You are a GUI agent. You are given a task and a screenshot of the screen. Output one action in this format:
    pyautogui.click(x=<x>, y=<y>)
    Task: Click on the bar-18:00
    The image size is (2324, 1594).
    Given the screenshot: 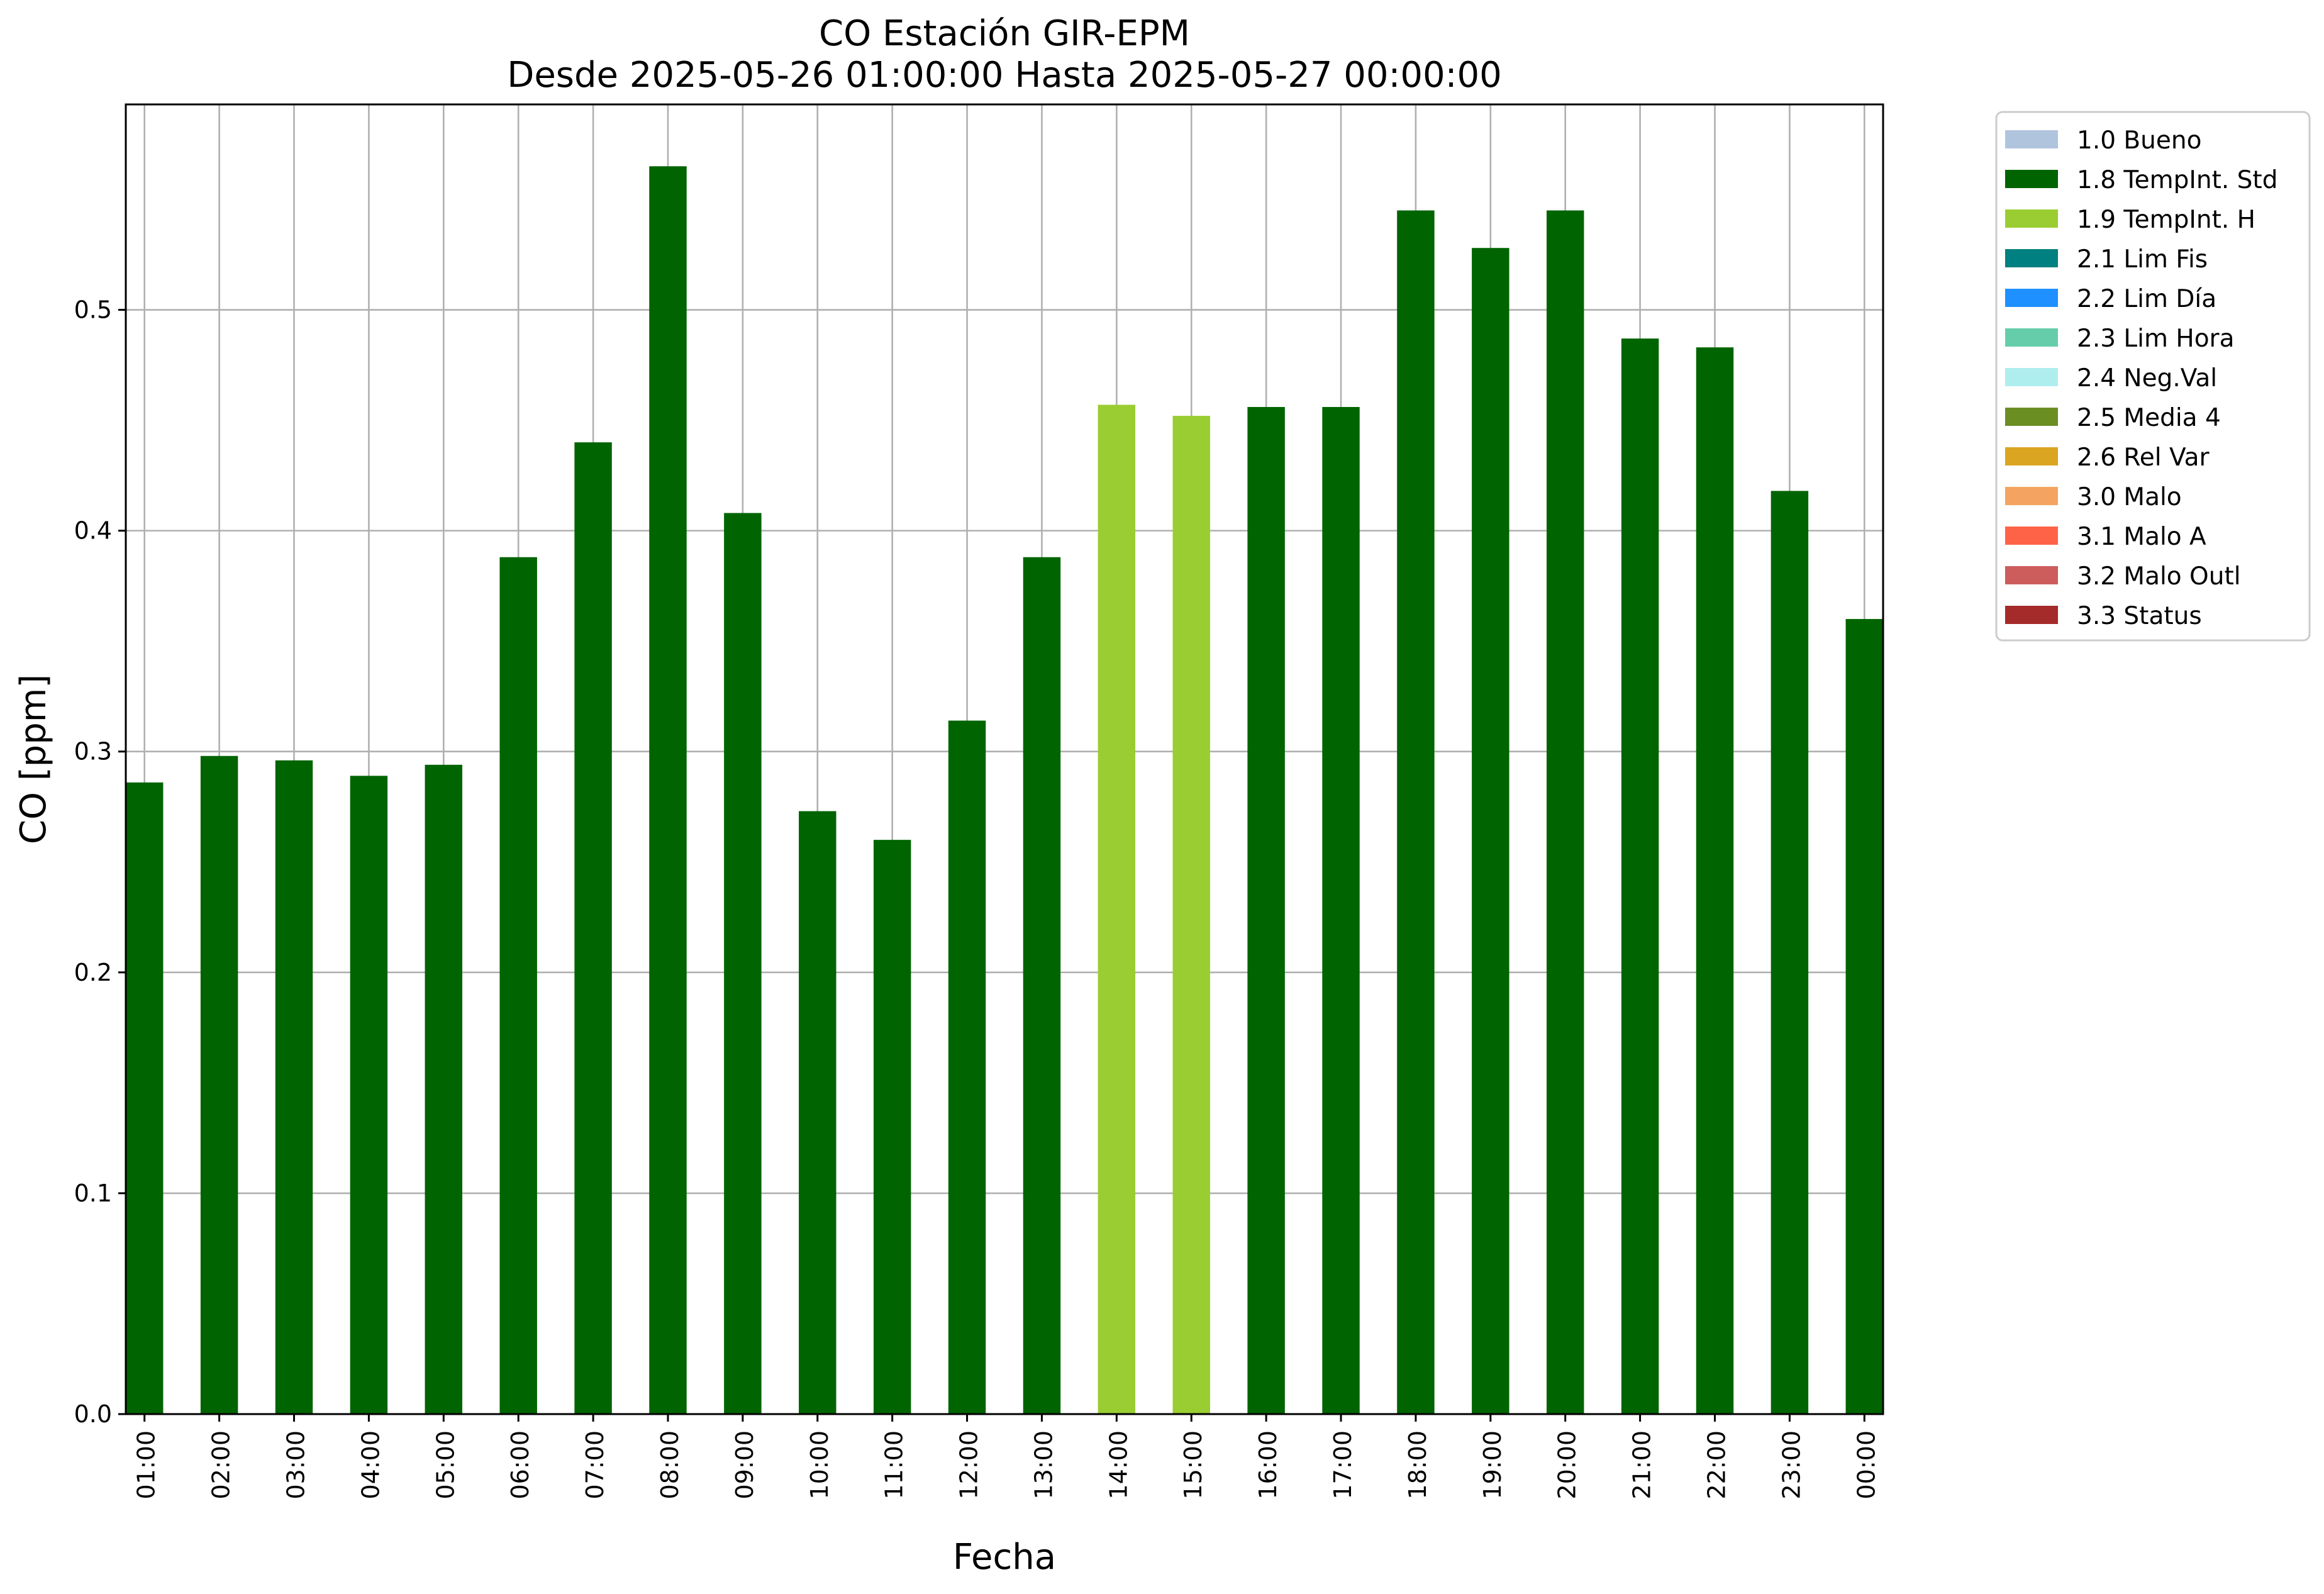 What is the action you would take?
    pyautogui.click(x=1416, y=812)
    